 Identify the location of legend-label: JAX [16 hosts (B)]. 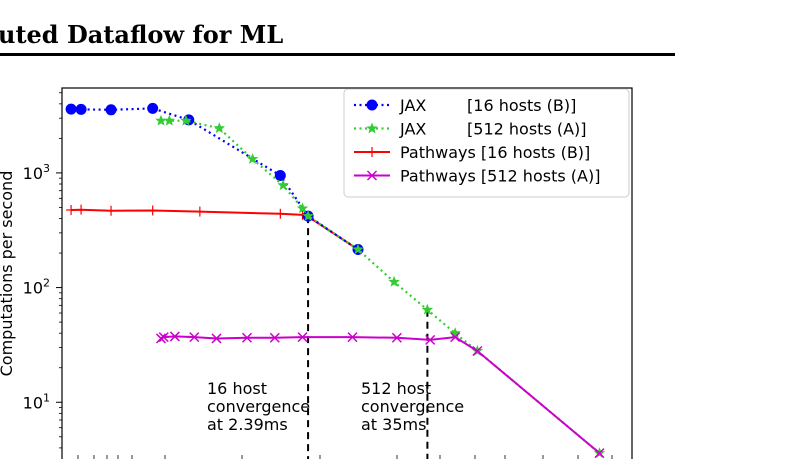
(487, 105).